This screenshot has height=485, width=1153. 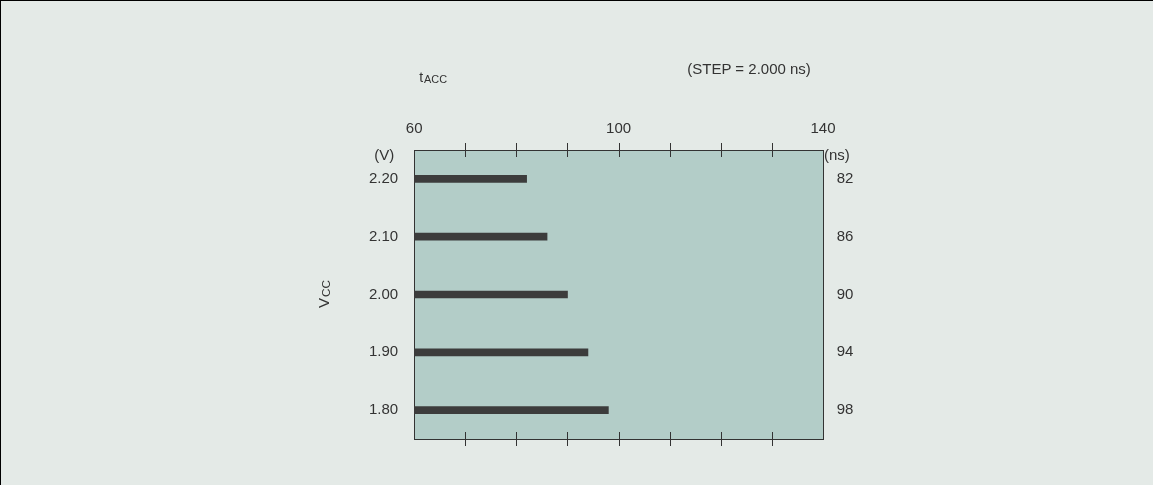 I want to click on data-label: 86, so click(x=845, y=235).